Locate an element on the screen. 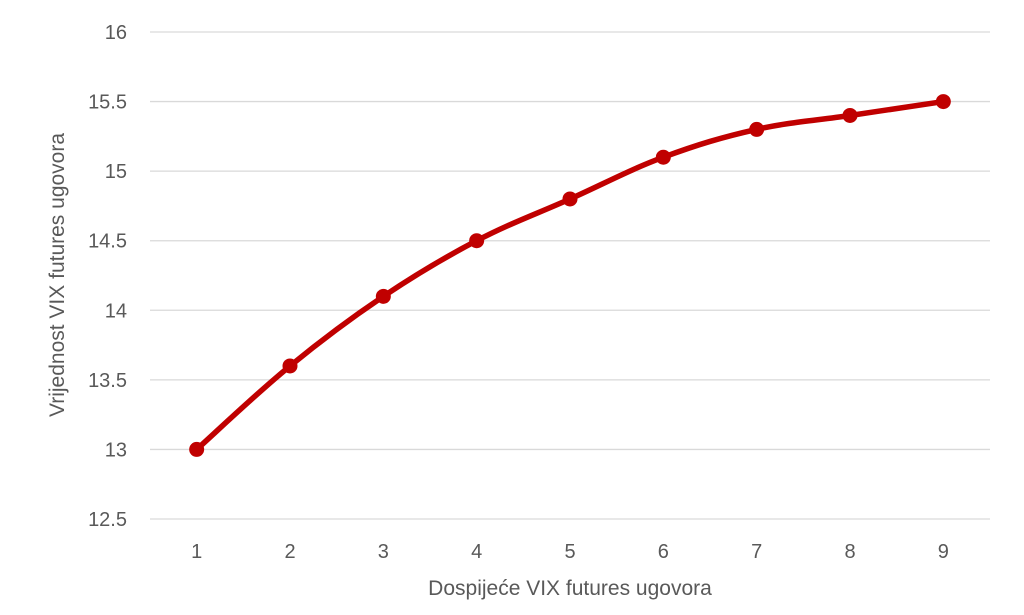 This screenshot has height=615, width=1024. y-axis-label: Vrijednost VIX futures ugovora is located at coordinates (57, 275).